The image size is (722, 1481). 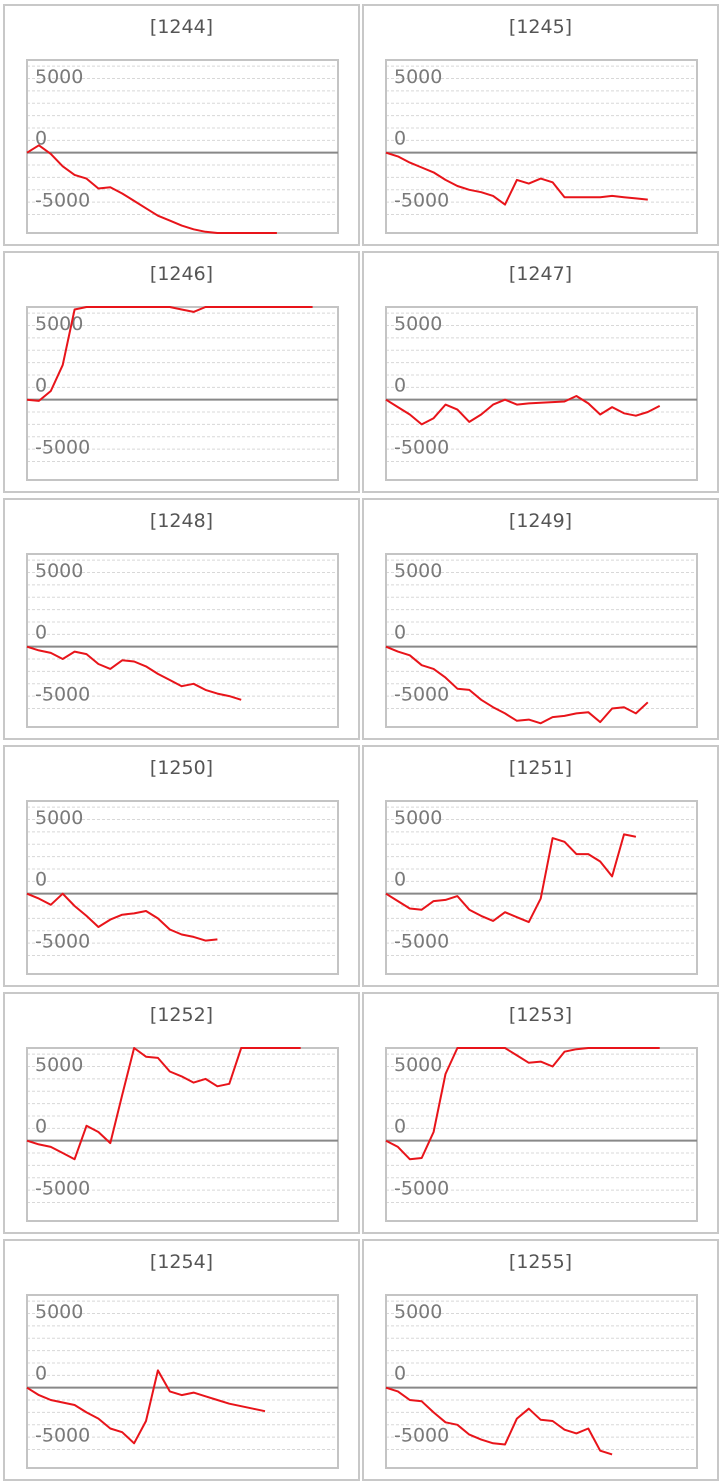 I want to click on chart-panel: [1249] 5000 0 -5000, so click(x=540, y=619).